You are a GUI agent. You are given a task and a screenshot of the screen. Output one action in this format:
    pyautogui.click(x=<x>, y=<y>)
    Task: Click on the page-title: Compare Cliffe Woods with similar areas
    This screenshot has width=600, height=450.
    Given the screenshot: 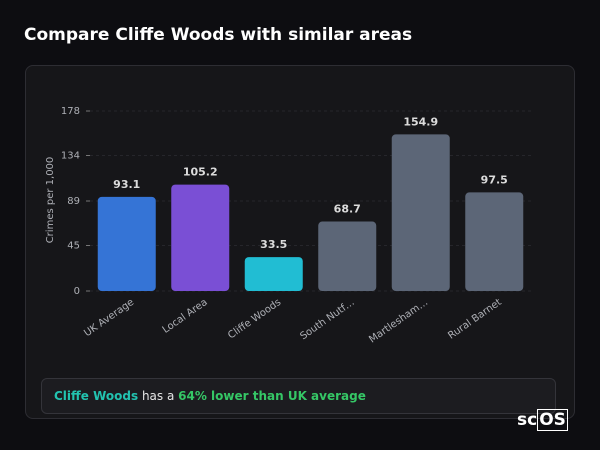 What is the action you would take?
    pyautogui.click(x=218, y=35)
    